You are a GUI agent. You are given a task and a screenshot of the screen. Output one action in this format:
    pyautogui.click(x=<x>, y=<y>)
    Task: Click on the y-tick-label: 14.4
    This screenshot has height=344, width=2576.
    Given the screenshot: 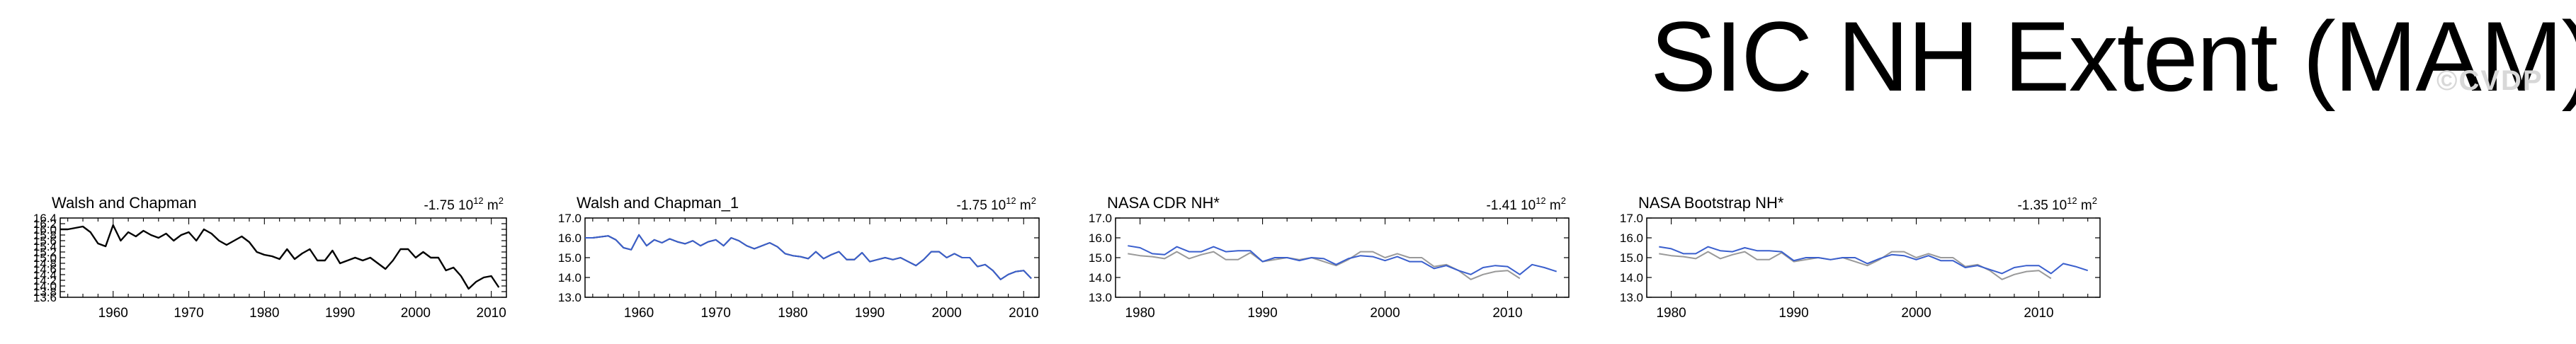 What is the action you would take?
    pyautogui.click(x=45, y=275)
    